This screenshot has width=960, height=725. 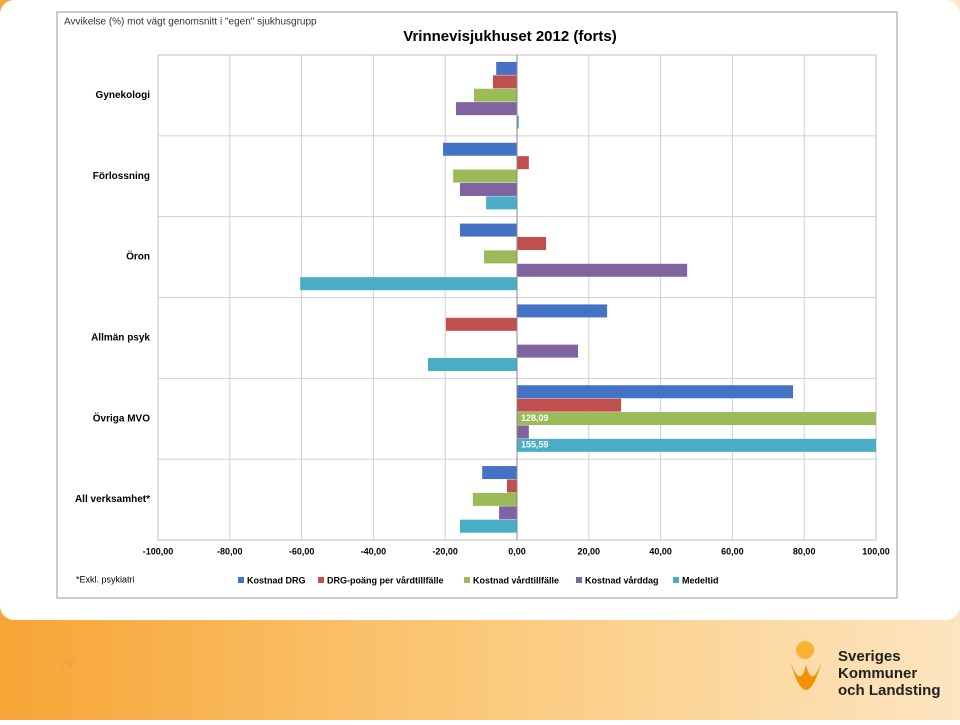 What do you see at coordinates (445, 551) in the screenshot?
I see `x-tick-label: -20,00` at bounding box center [445, 551].